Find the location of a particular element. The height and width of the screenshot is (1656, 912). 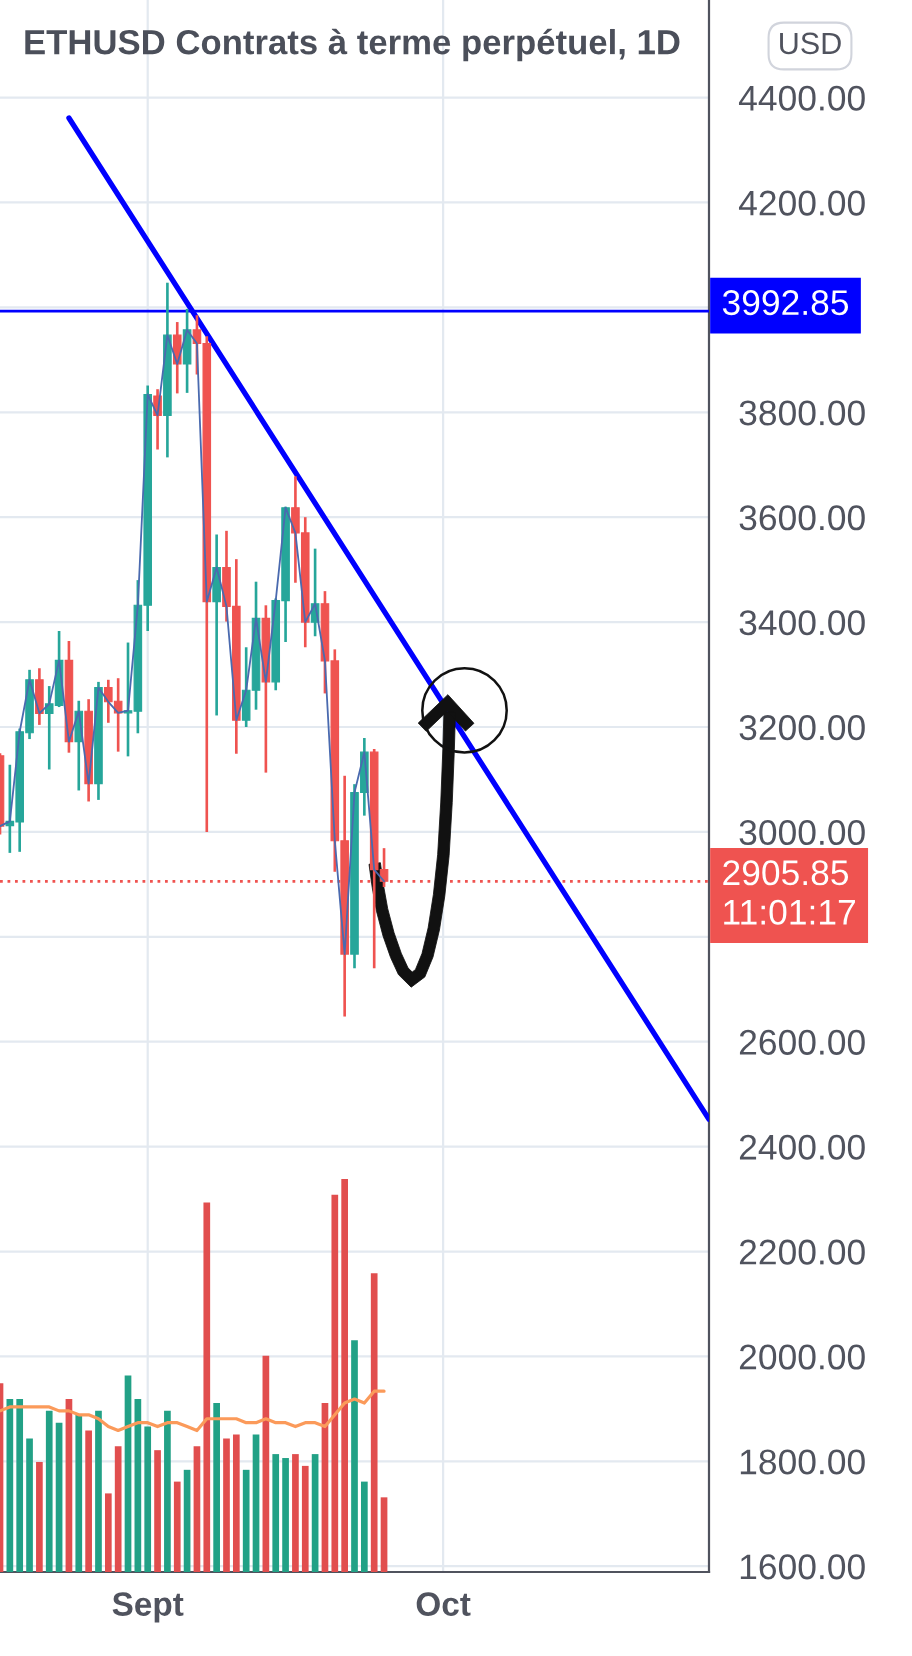

y-tick-label: 2200.00 is located at coordinates (802, 1252).